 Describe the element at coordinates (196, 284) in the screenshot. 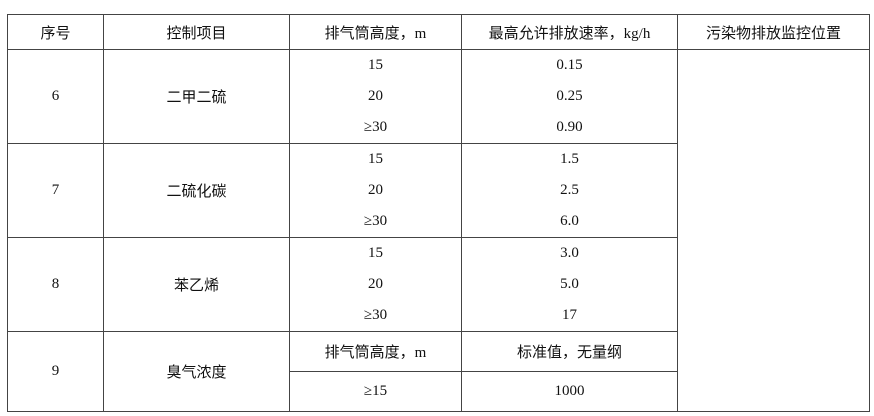

I see `control-item: 苯乙烯` at that location.